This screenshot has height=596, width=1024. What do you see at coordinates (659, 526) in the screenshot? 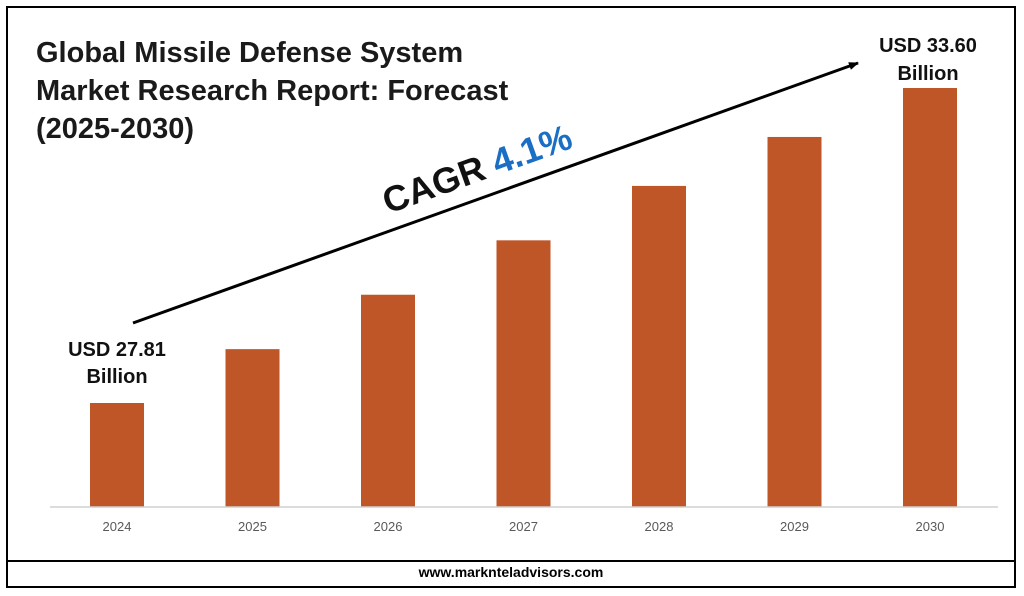
I see `x-tick-2028: 2028` at bounding box center [659, 526].